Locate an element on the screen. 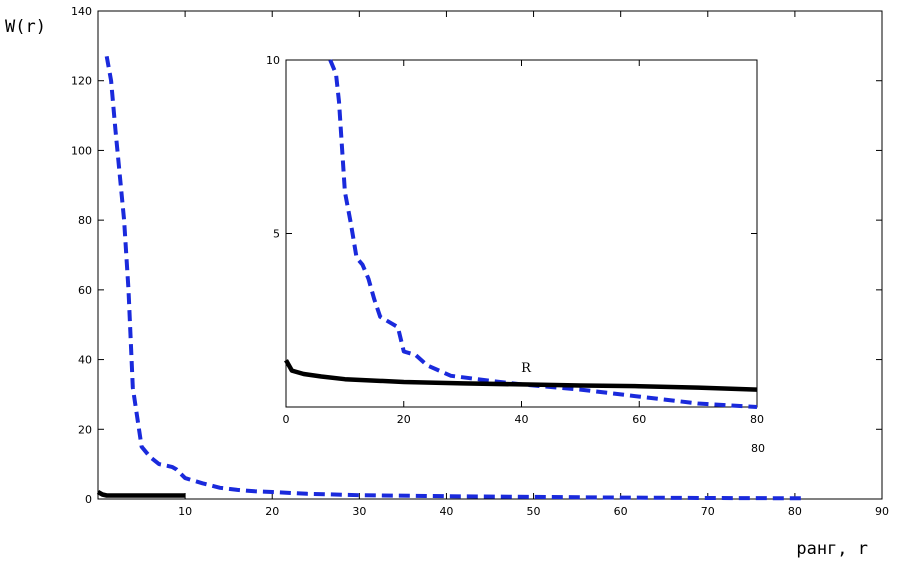  inset-x-tick-label: 20 is located at coordinates (404, 419).